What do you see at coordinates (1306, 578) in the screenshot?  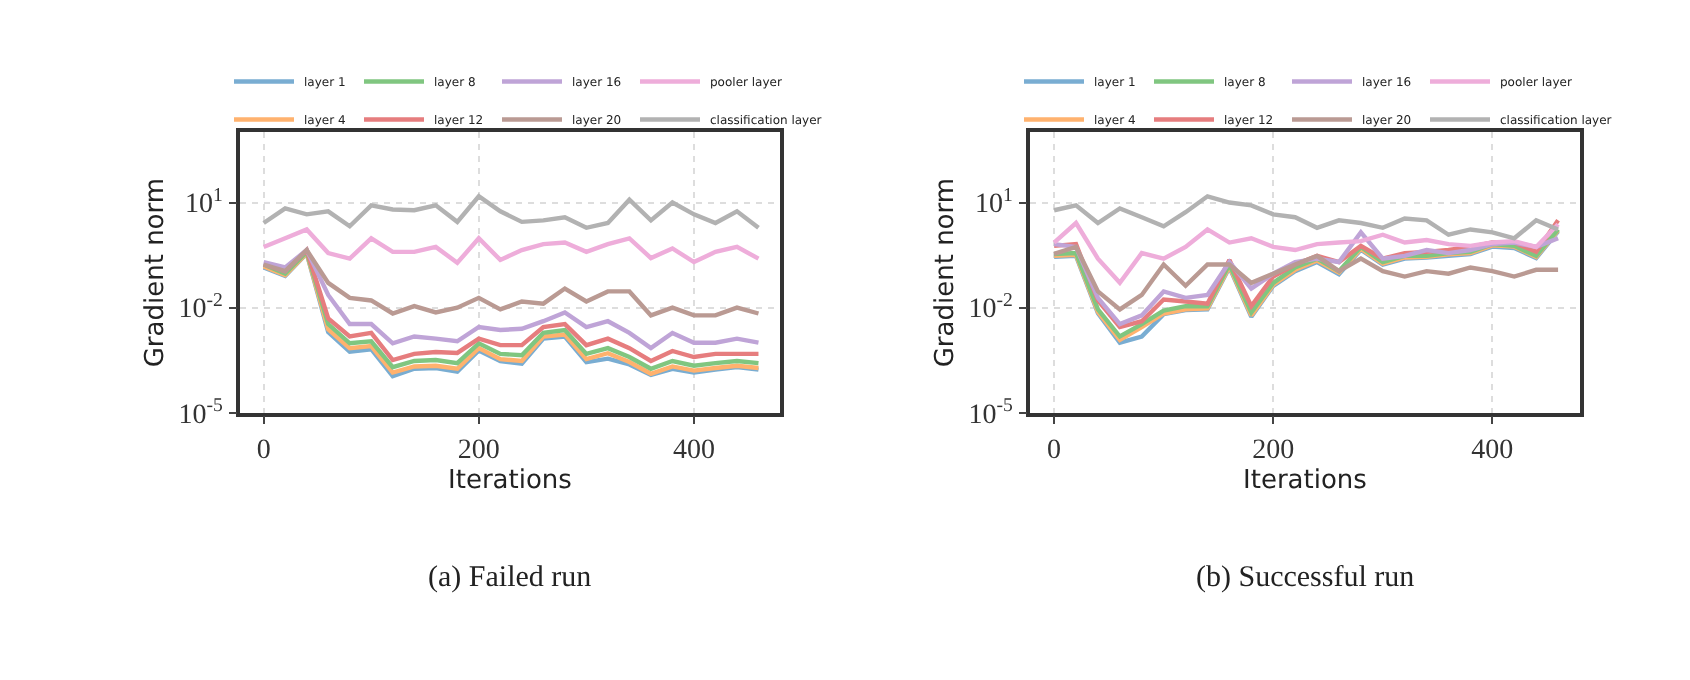 I see `text: (b) Successful run` at bounding box center [1306, 578].